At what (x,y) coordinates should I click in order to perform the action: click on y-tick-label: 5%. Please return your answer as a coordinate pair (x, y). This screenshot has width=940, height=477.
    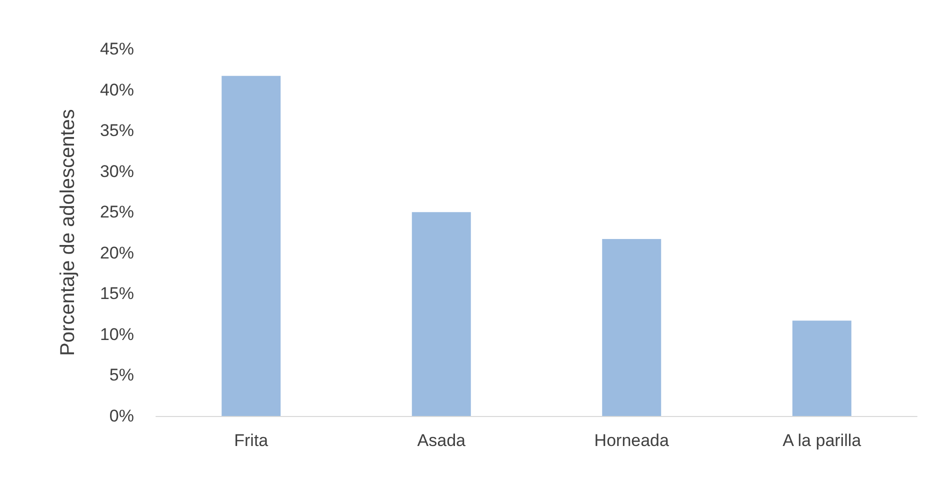
    Looking at the image, I should click on (121, 375).